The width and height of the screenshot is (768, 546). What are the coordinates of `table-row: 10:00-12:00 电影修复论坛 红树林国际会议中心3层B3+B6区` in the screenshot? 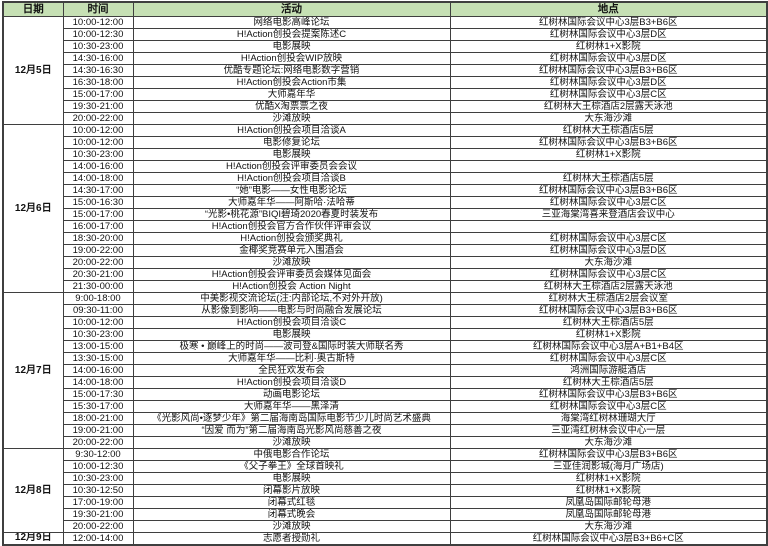 It's located at (385, 142).